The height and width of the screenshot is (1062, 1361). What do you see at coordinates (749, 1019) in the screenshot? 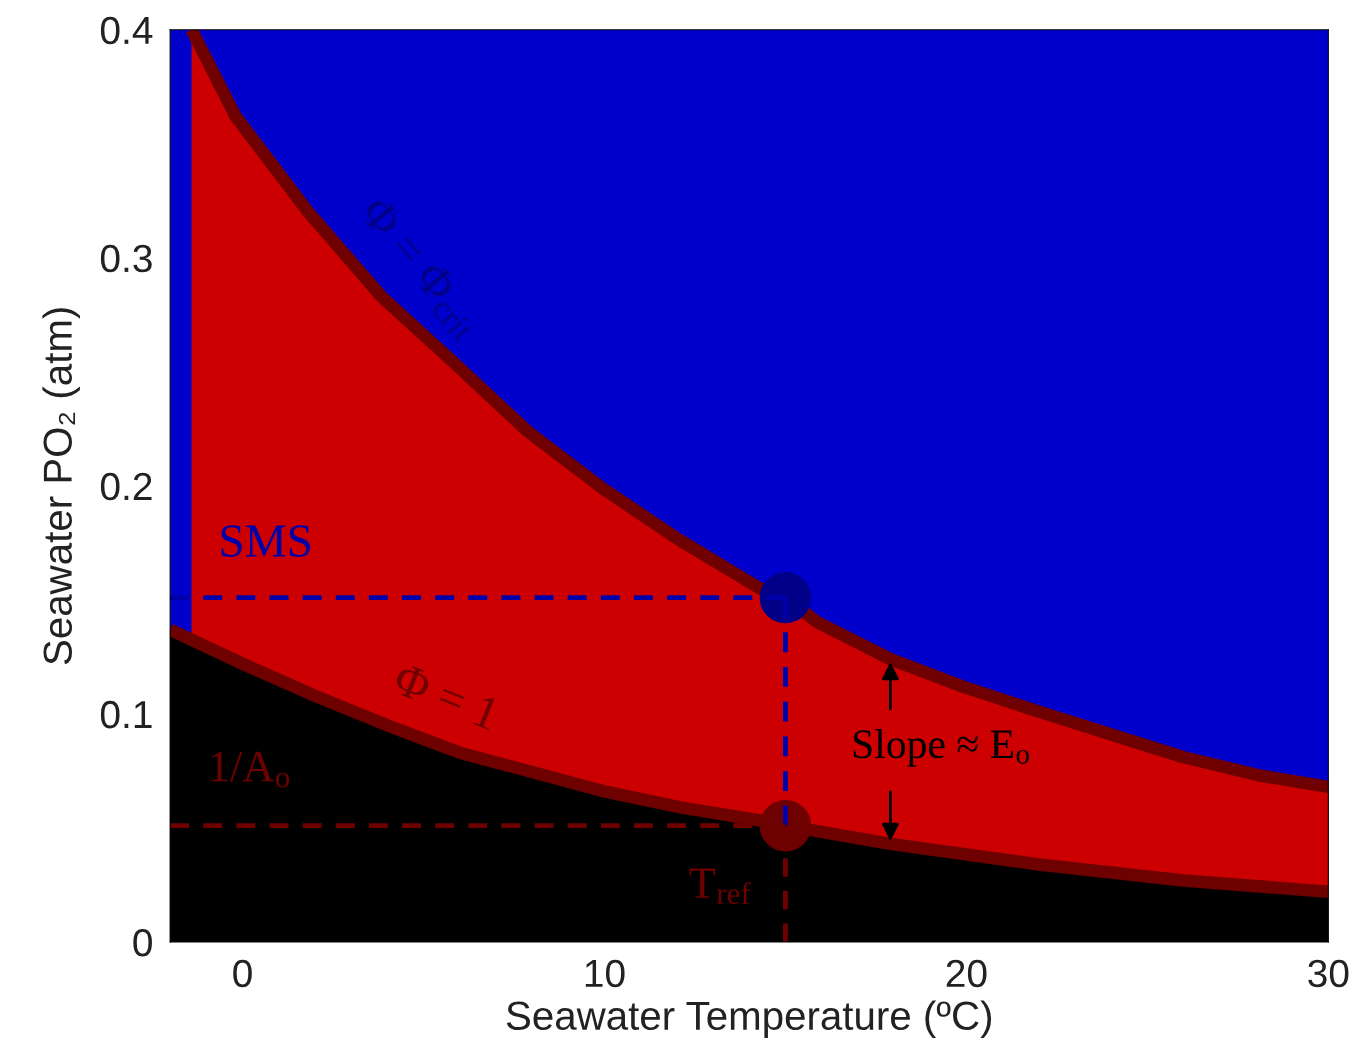
I see `x-axis-title: Seawater Temperature (ºC)` at bounding box center [749, 1019].